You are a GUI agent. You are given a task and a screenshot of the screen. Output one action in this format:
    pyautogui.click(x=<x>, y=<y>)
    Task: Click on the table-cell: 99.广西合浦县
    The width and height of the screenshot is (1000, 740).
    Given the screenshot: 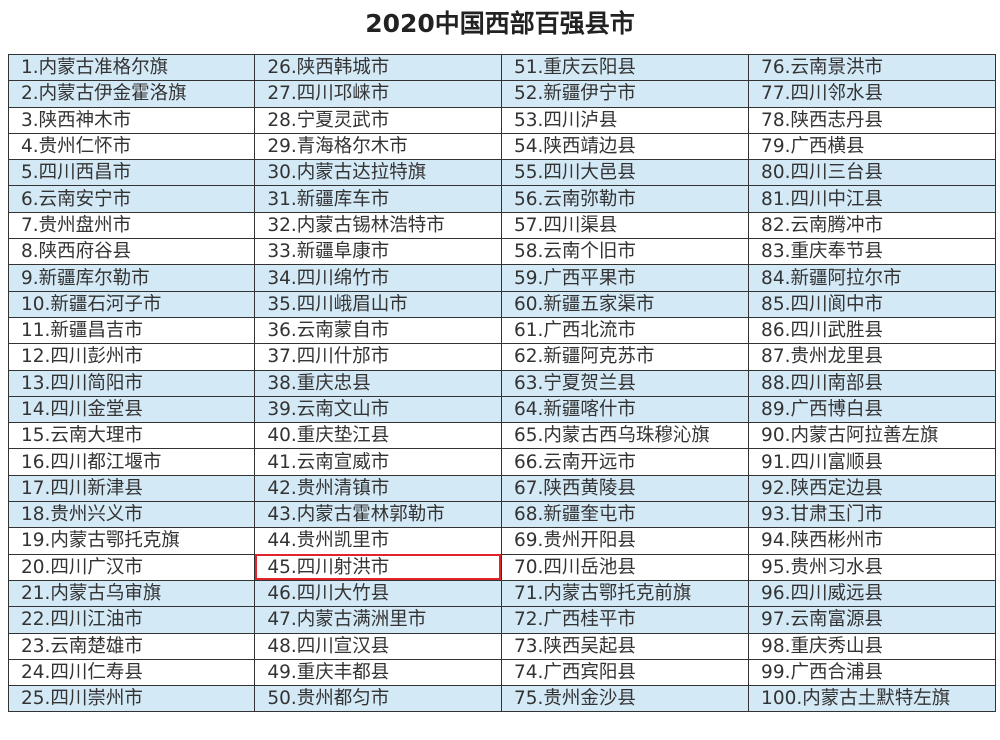 What is the action you would take?
    pyautogui.click(x=872, y=672)
    